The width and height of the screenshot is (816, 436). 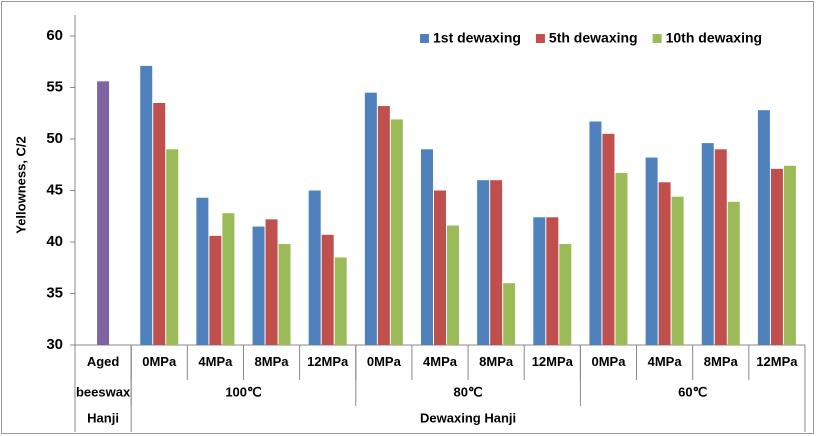 What do you see at coordinates (20, 185) in the screenshot?
I see `y-axis-label: Yellowness, C/2` at bounding box center [20, 185].